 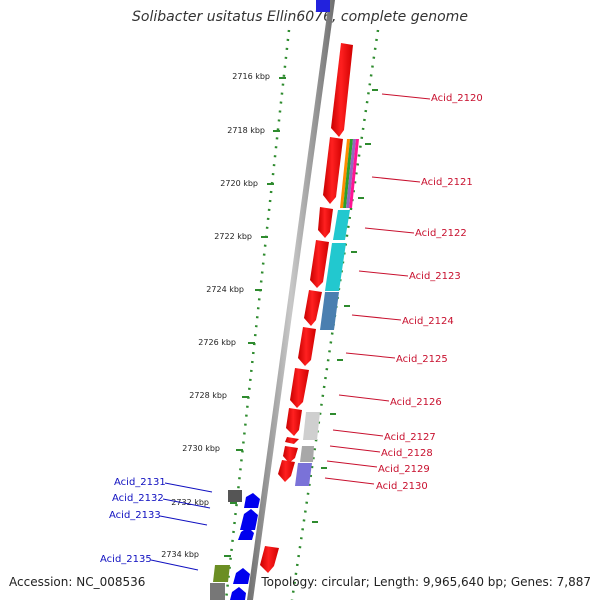 I want to click on gene-label-text: Acid_2124, so click(x=428, y=321).